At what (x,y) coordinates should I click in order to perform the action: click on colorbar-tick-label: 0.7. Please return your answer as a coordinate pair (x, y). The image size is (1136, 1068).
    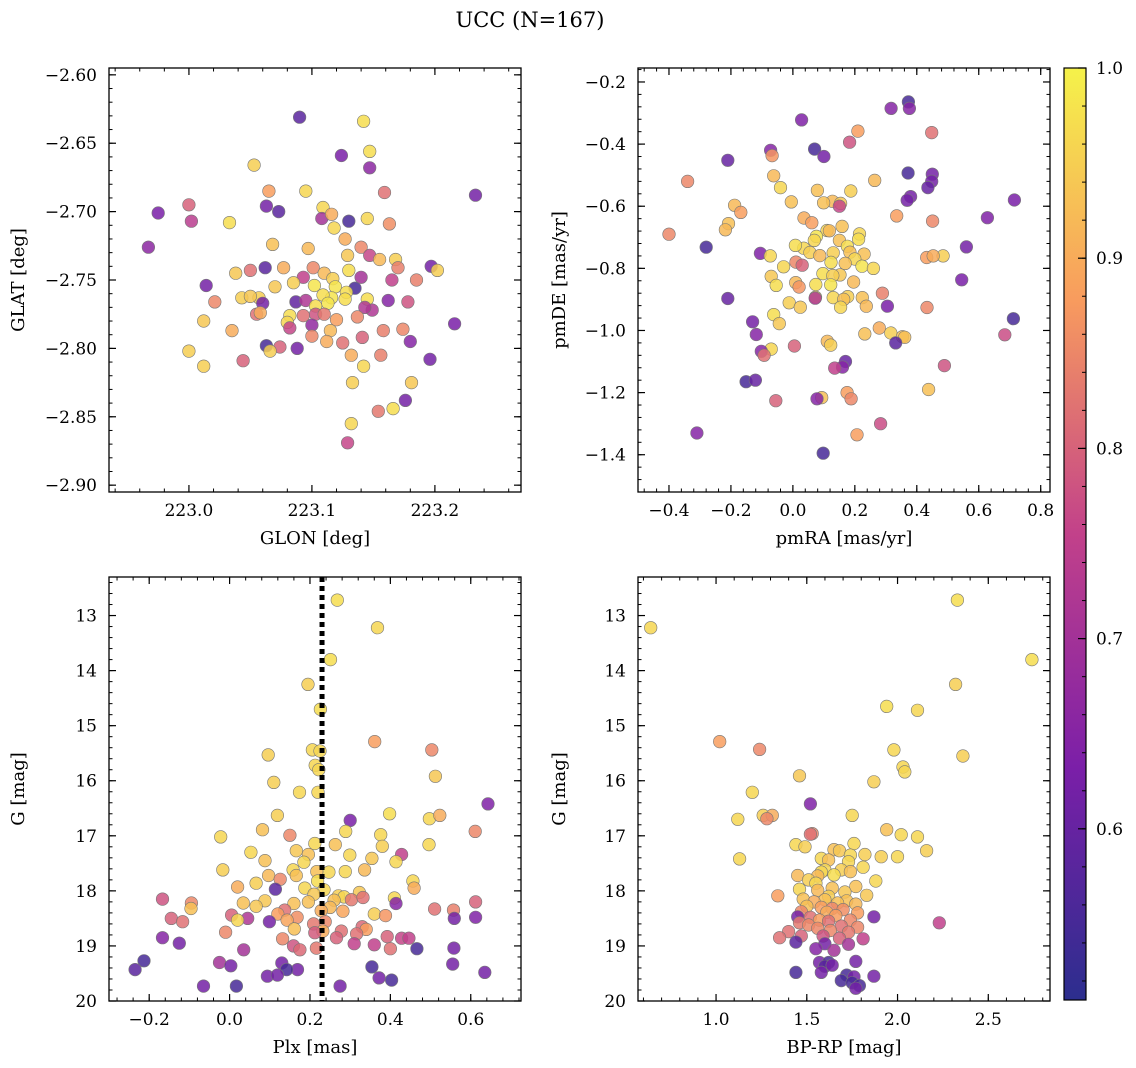
    Looking at the image, I should click on (1109, 640).